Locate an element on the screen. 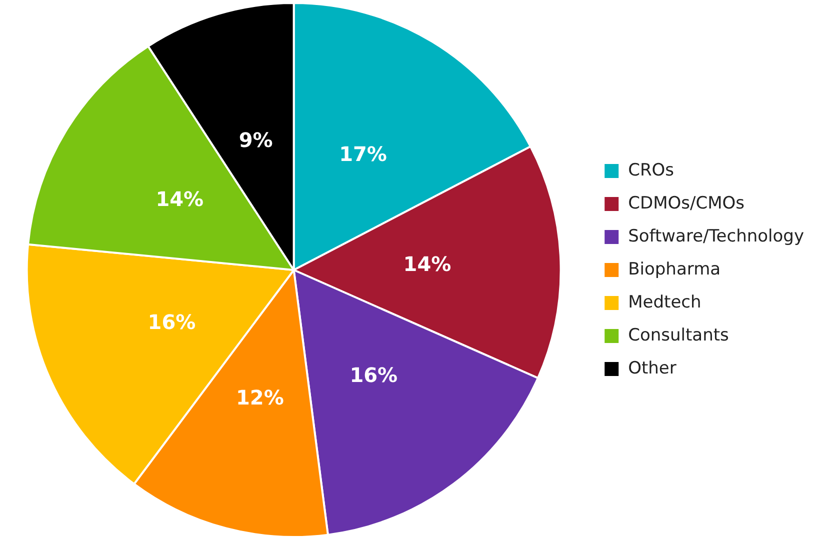 Image resolution: width=814 pixels, height=540 pixels. legend-label: Biopharma is located at coordinates (674, 269).